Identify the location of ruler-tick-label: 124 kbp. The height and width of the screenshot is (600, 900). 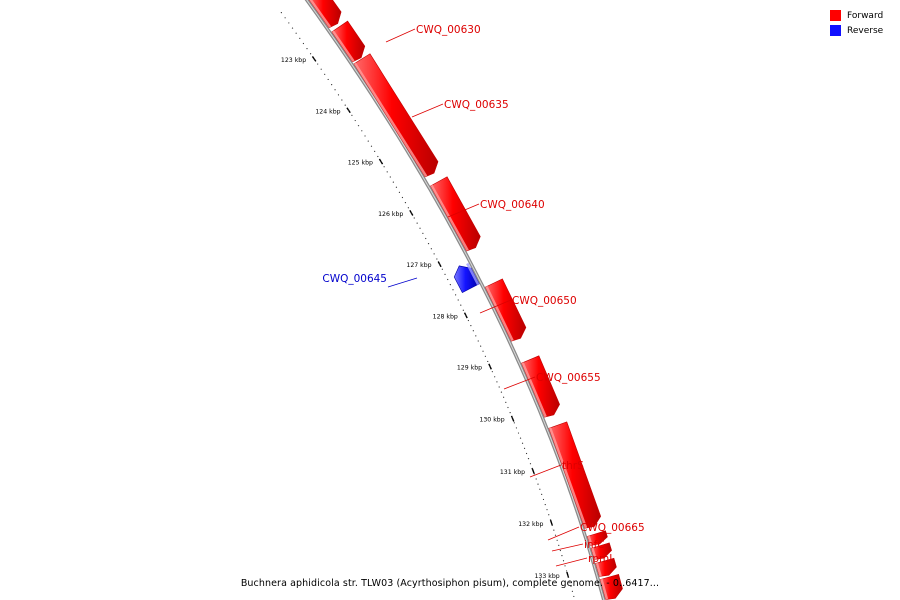
(327, 111).